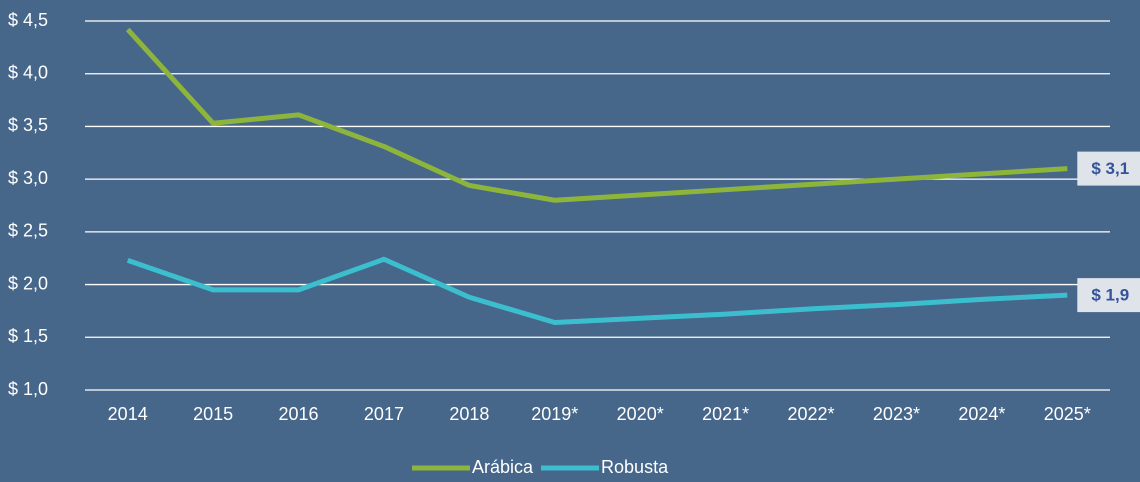  I want to click on x-tick-label: 2025*, so click(1067, 414).